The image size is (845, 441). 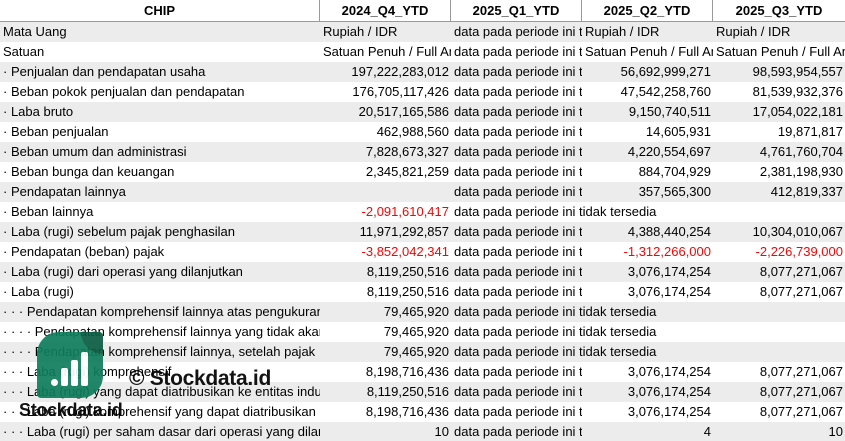 What do you see at coordinates (403, 111) in the screenshot?
I see `cell-2024-q4: 20,517,165,586` at bounding box center [403, 111].